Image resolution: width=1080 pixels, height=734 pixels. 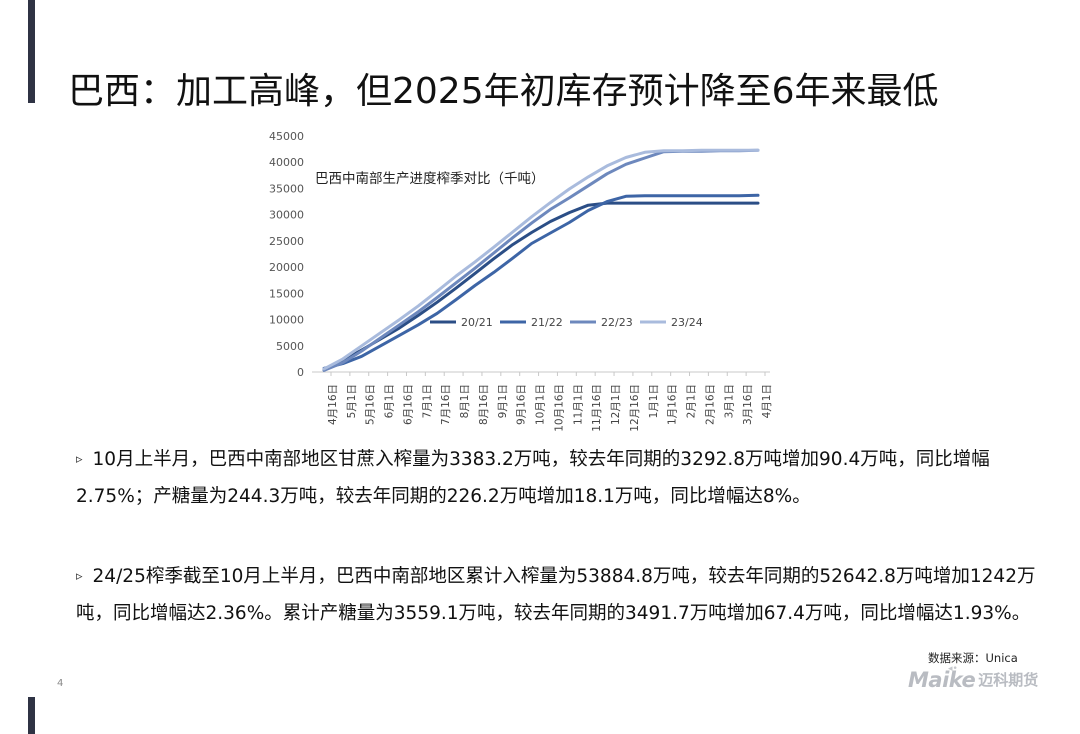 I want to click on page-number: 4, so click(x=60, y=683).